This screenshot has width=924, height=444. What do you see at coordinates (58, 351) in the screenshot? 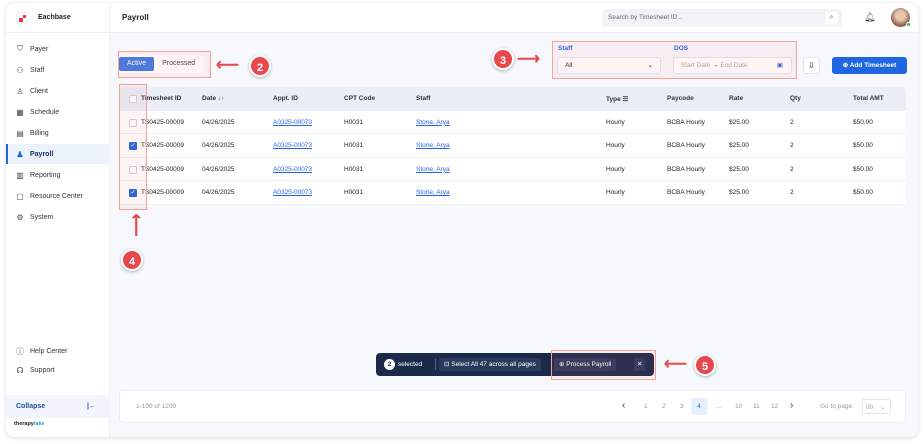
I see `sidebar-item-help-center: ⓘ Help Center` at bounding box center [58, 351].